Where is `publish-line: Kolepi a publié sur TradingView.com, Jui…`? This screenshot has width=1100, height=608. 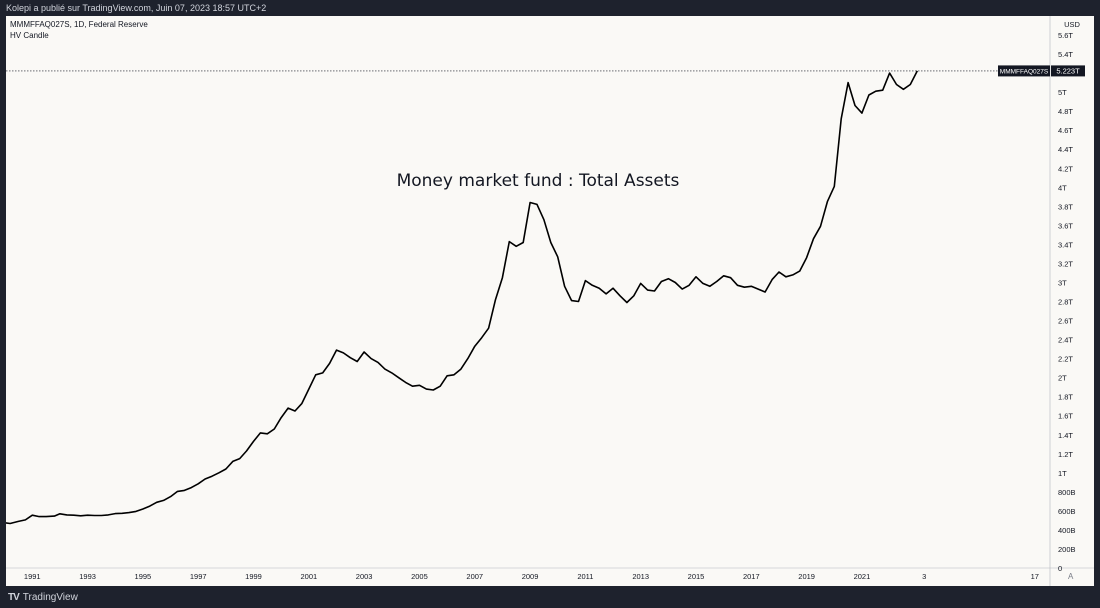 publish-line: Kolepi a publié sur TradingView.com, Jui… is located at coordinates (136, 8).